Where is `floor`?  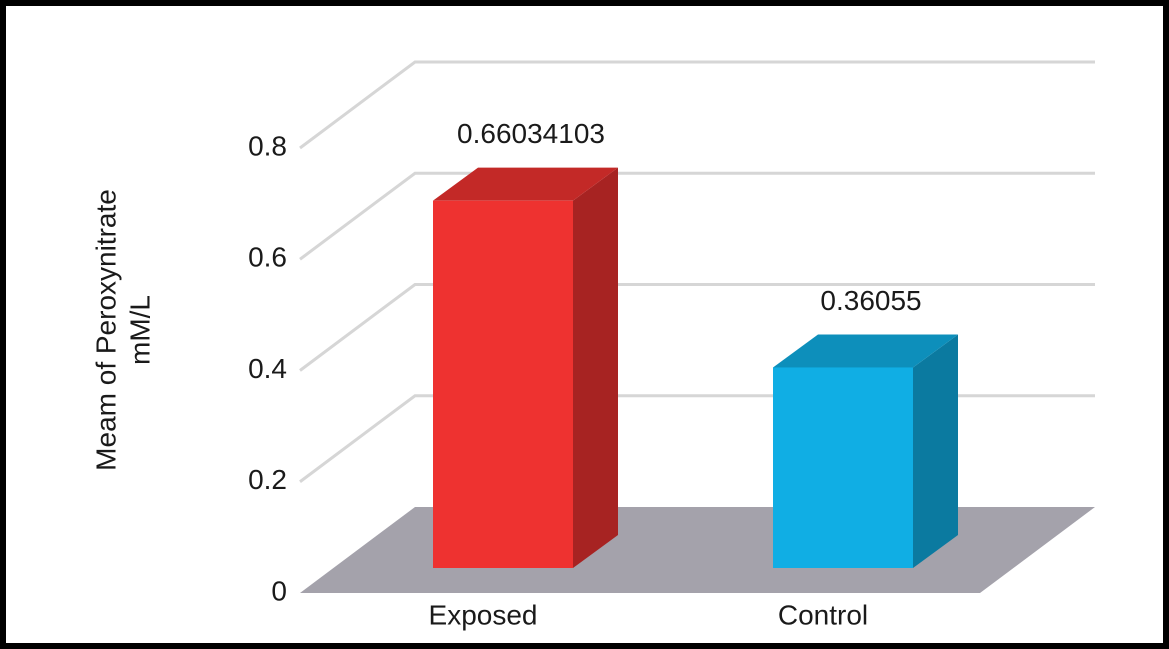 floor is located at coordinates (697, 550).